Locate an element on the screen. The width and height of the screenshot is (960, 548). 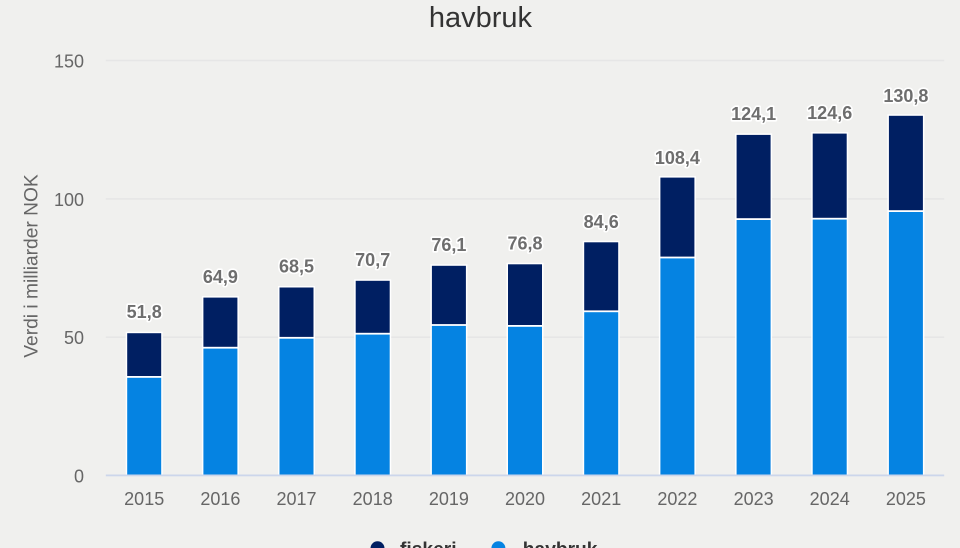
svg-text: 130,8 is located at coordinates (905, 96).